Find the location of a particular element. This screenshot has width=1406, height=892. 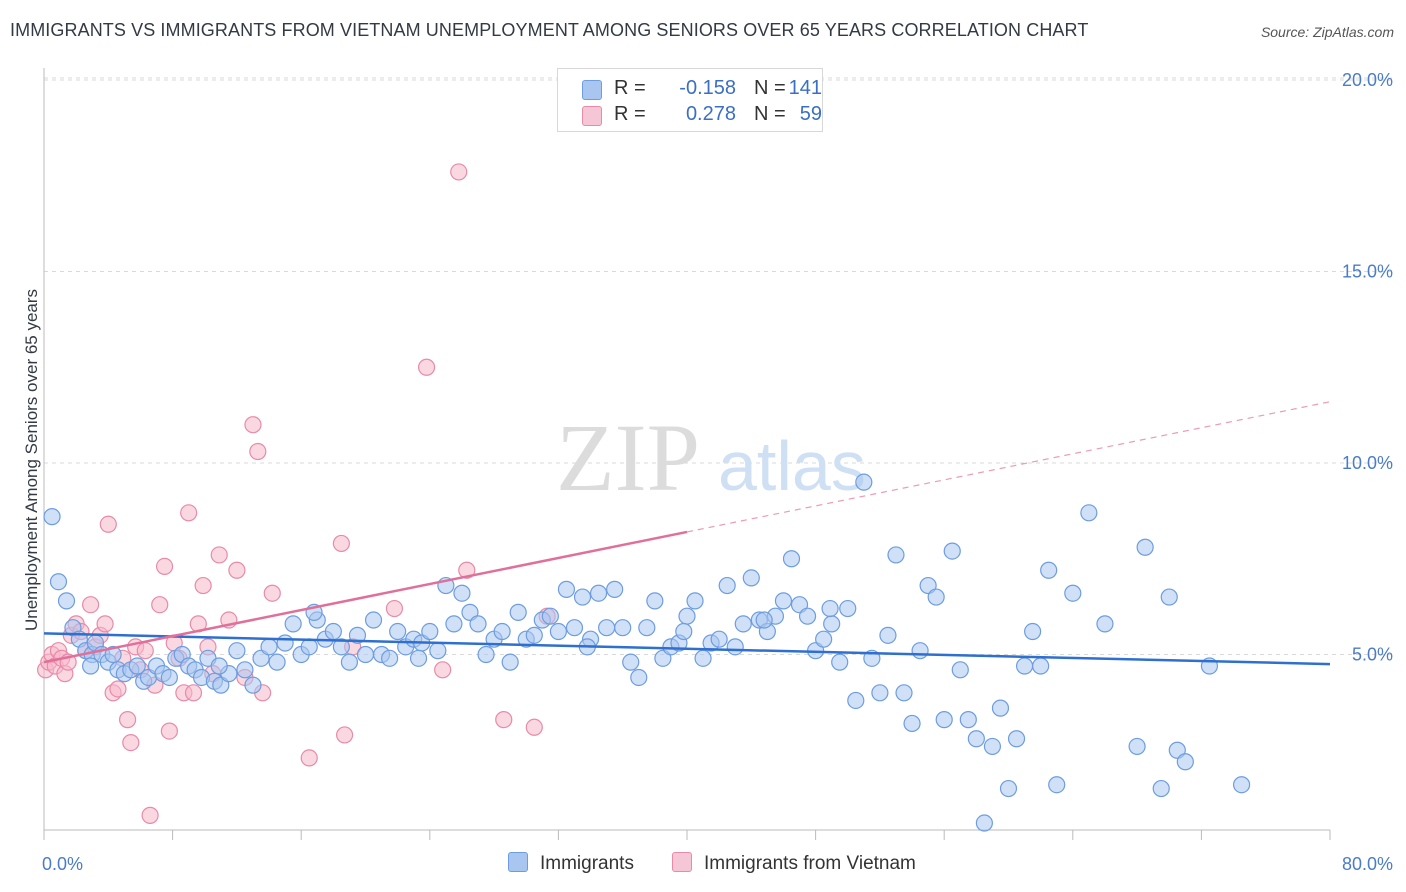

series-legend: Immigrants Immigrants from Vietnam is located at coordinates (703, 865).